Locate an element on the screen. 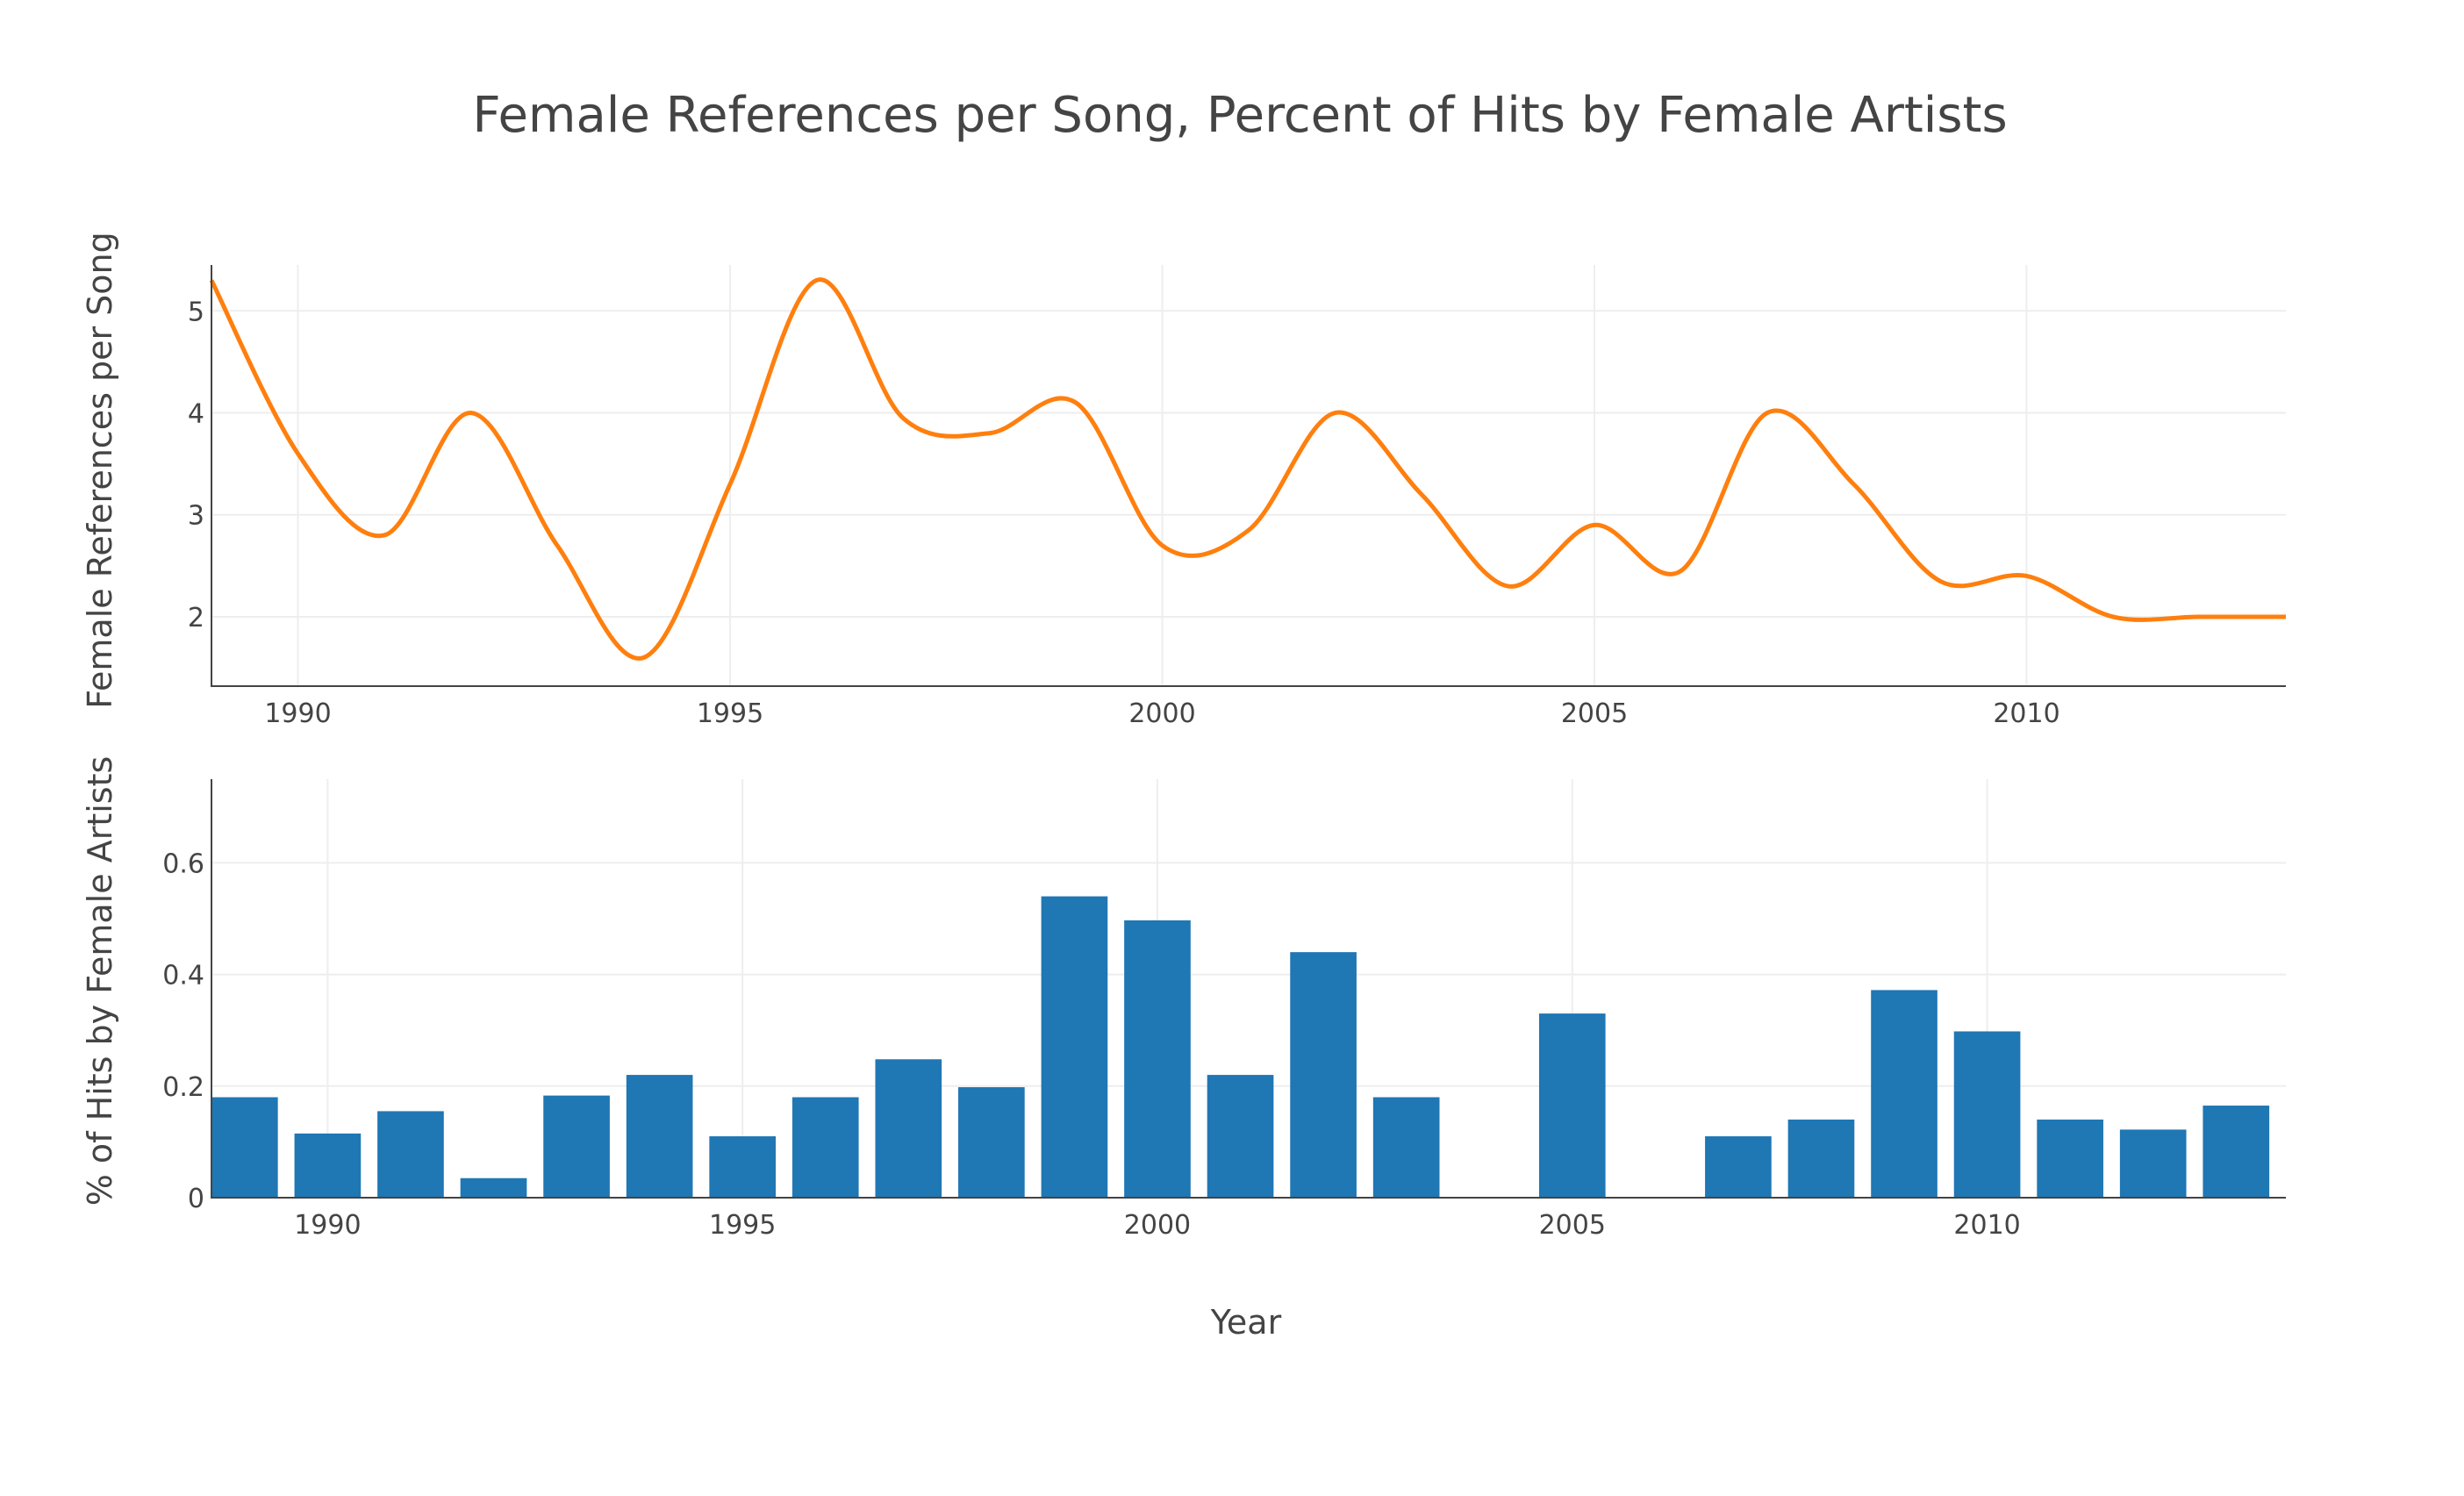 This screenshot has height=1496, width=2464. y-tick-label: 0.4 is located at coordinates (183, 976).